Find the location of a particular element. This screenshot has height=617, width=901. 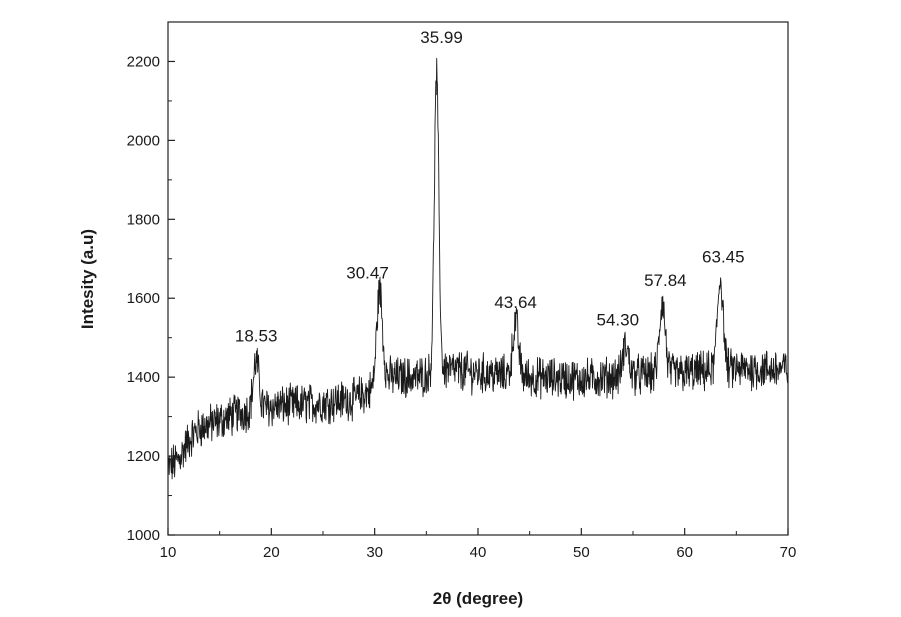

peak-label: 54.30 is located at coordinates (617, 320).